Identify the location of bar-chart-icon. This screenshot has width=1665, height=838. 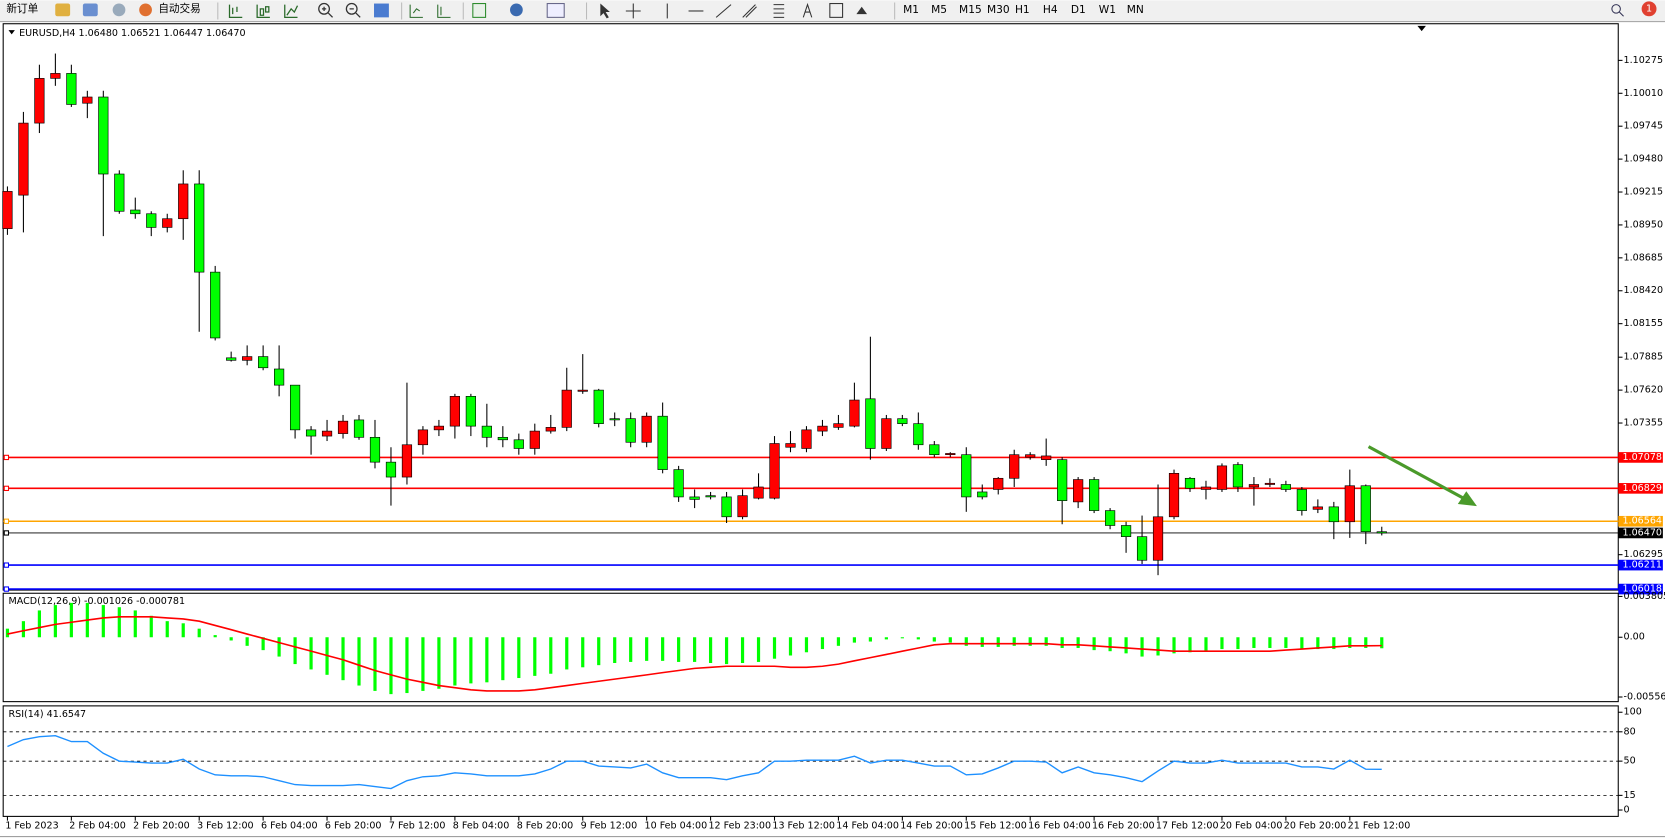
(235, 11).